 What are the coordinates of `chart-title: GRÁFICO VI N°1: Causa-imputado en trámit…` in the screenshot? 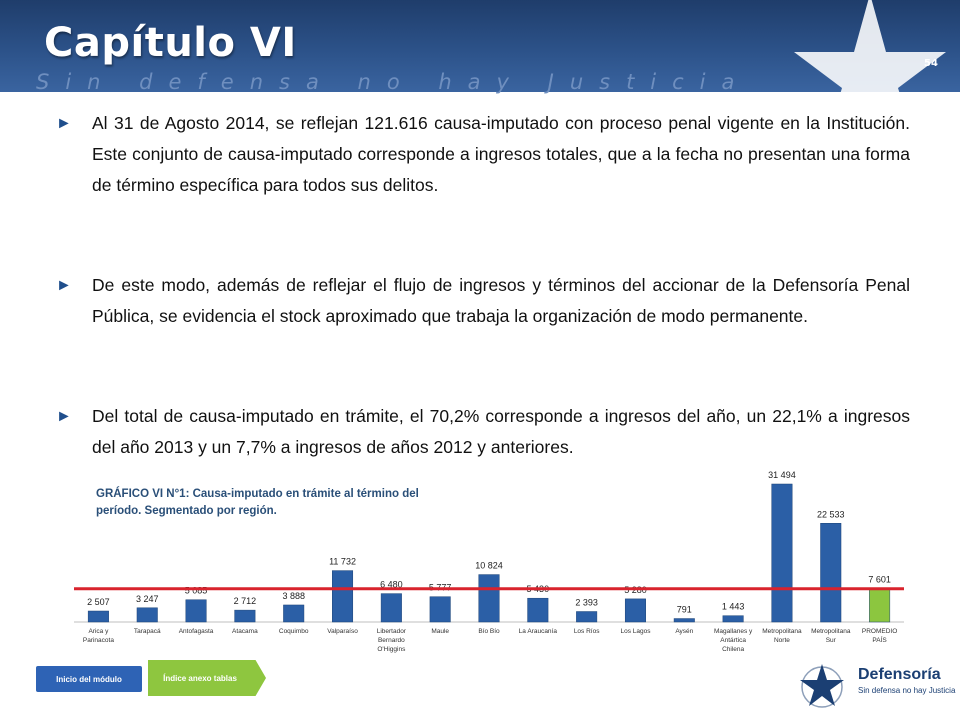 It's located at (257, 502).